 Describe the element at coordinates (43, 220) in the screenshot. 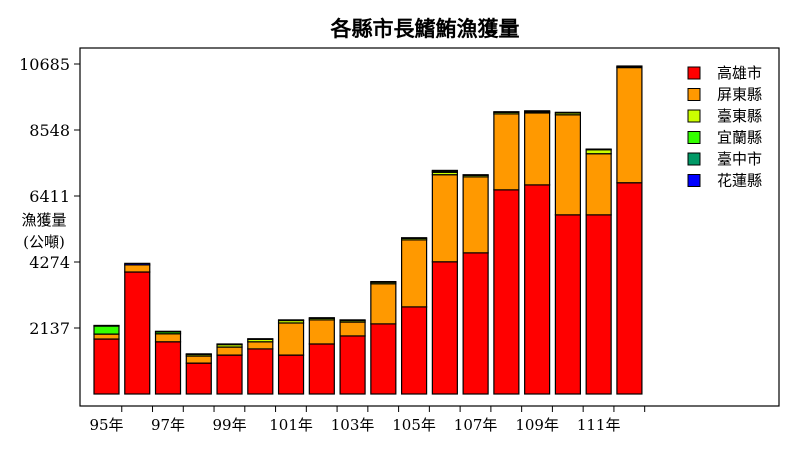

I see `y-axis-label-line1: 漁獲量` at that location.